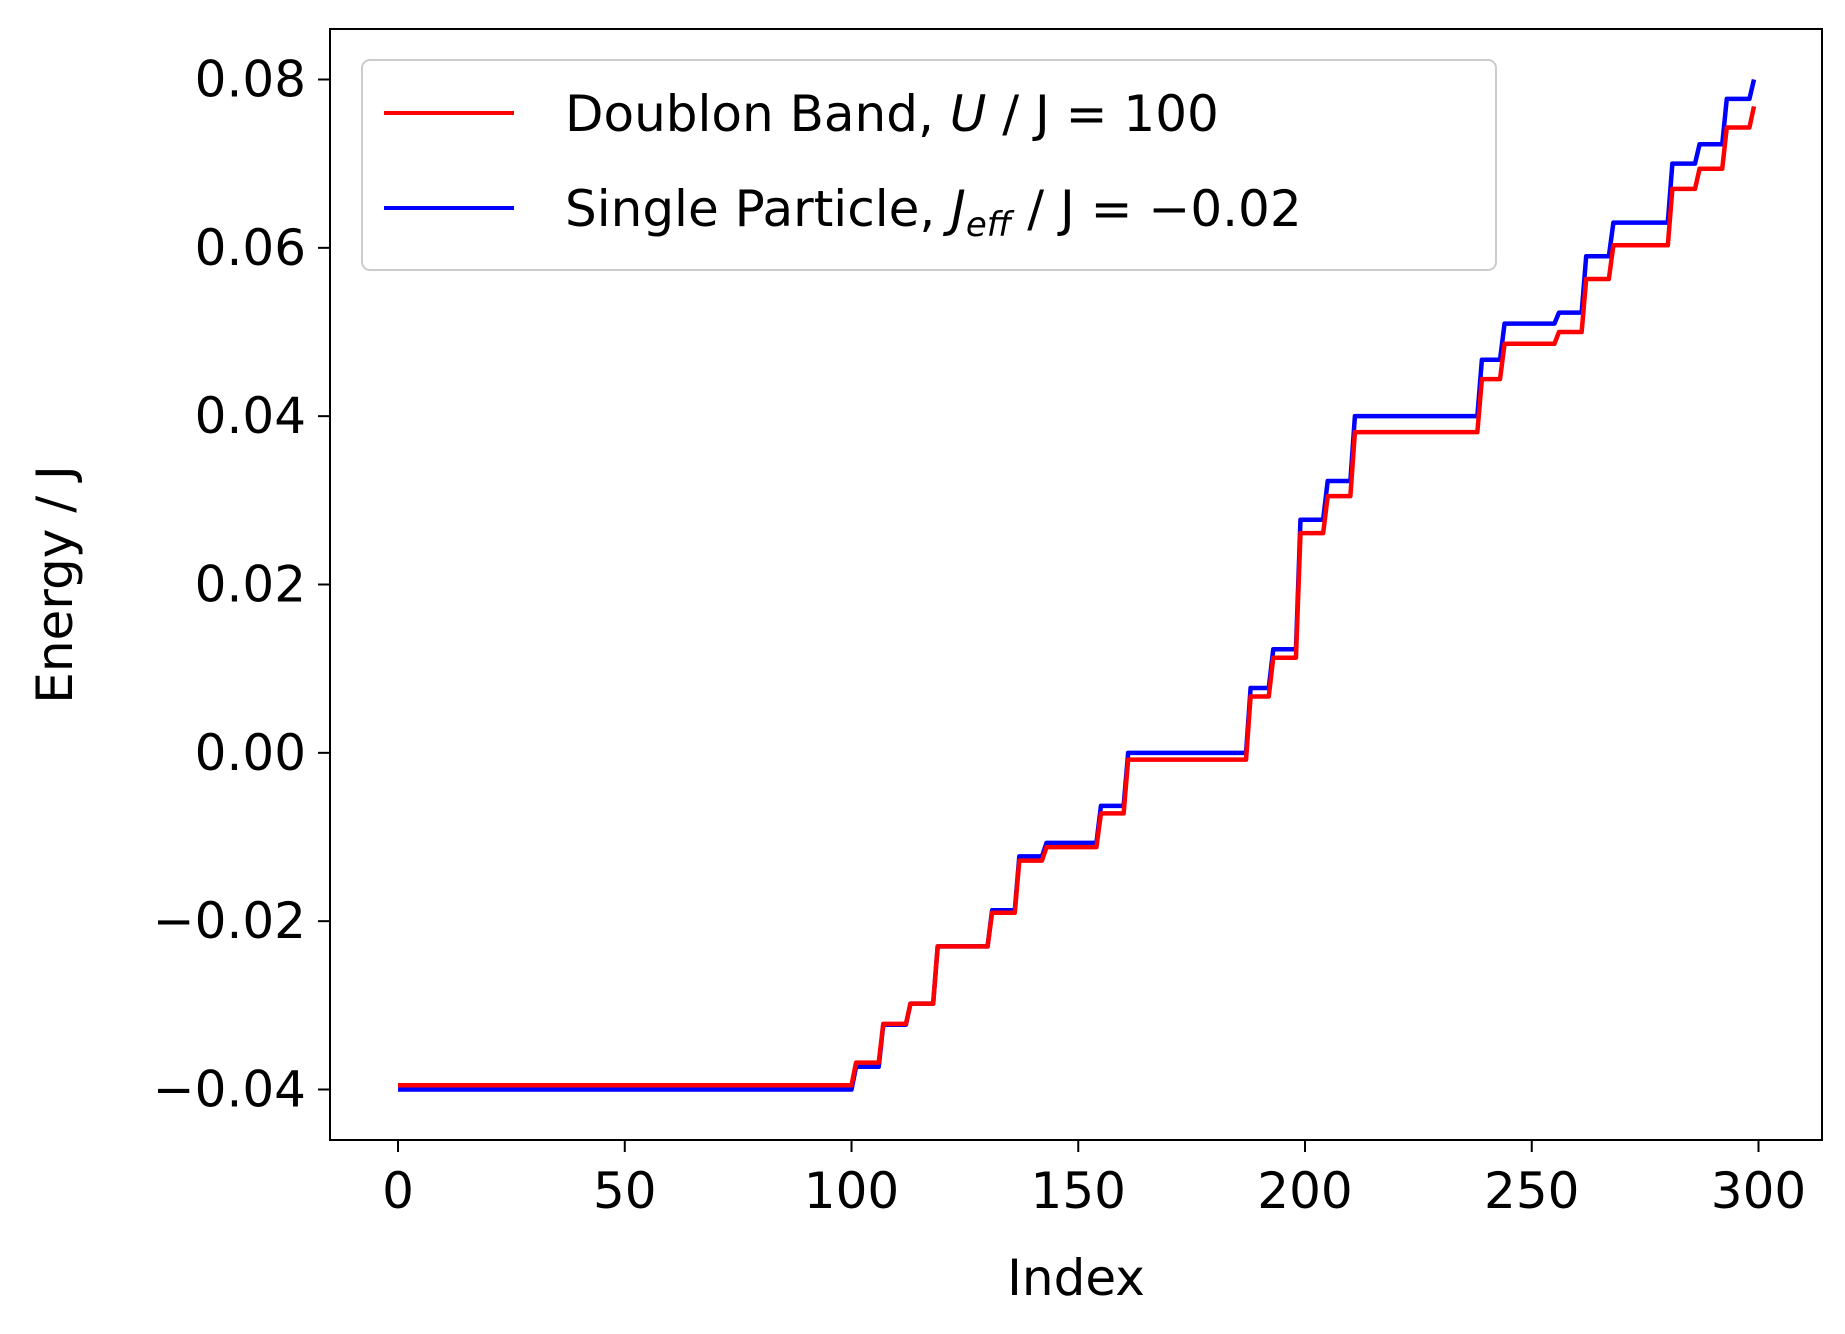 This screenshot has width=1845, height=1334. I want to click on legend-box, so click(929, 165).